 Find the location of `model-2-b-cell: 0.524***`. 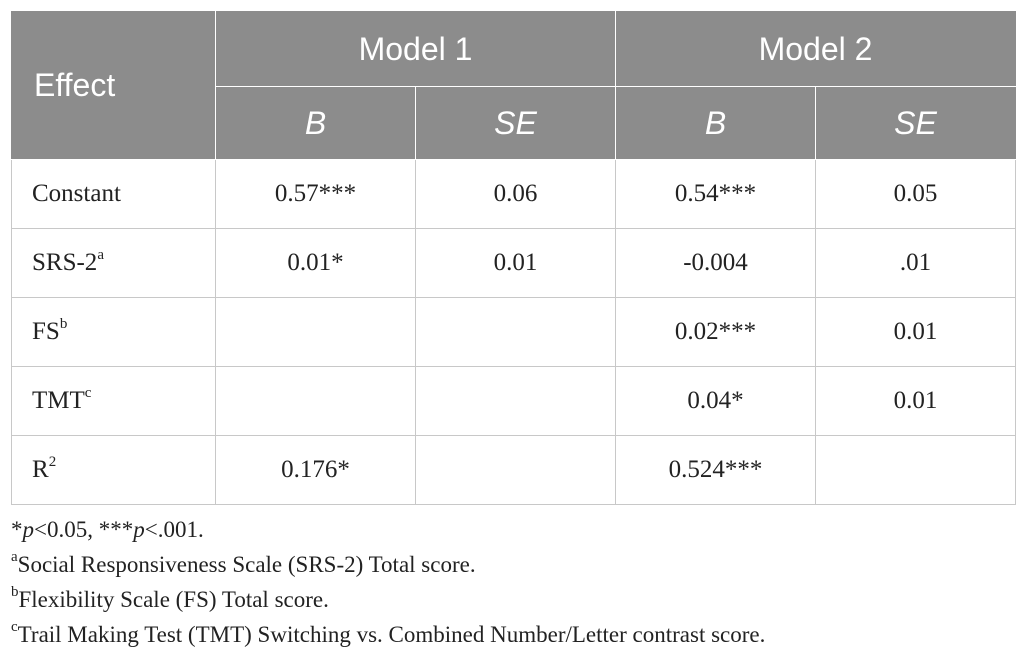

model-2-b-cell: 0.524*** is located at coordinates (715, 470).